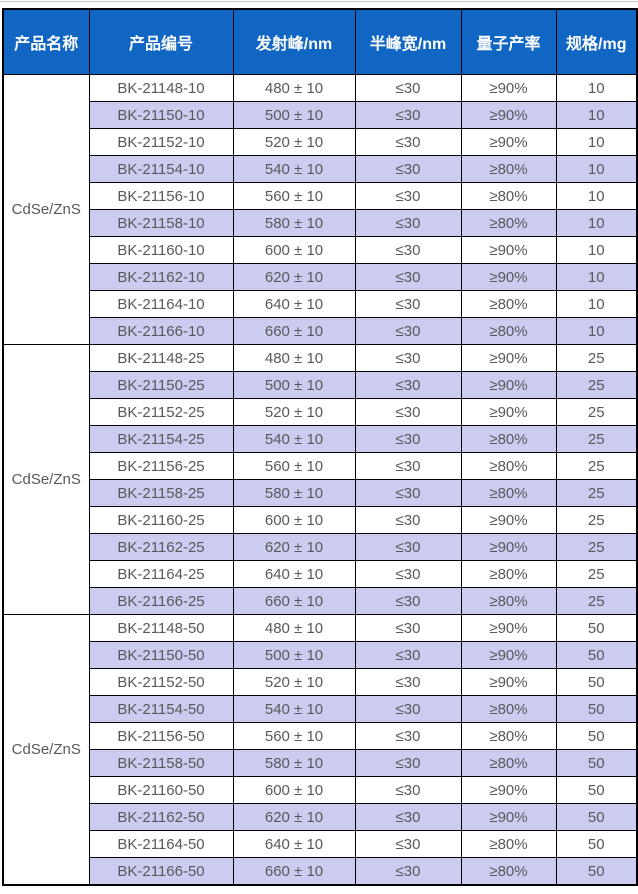  What do you see at coordinates (320, 871) in the screenshot?
I see `table-row: BK-21166-50 660 ± 10 ≤30 ≥80% 50` at bounding box center [320, 871].